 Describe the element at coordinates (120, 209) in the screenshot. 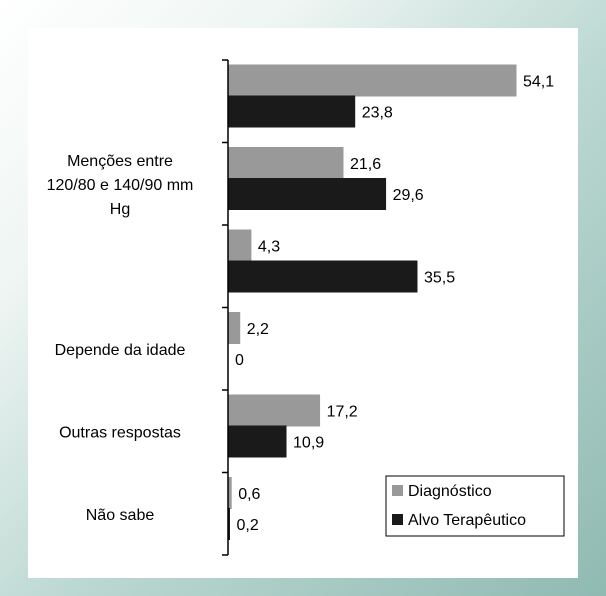

I see `category-label-1-2: Hg` at that location.